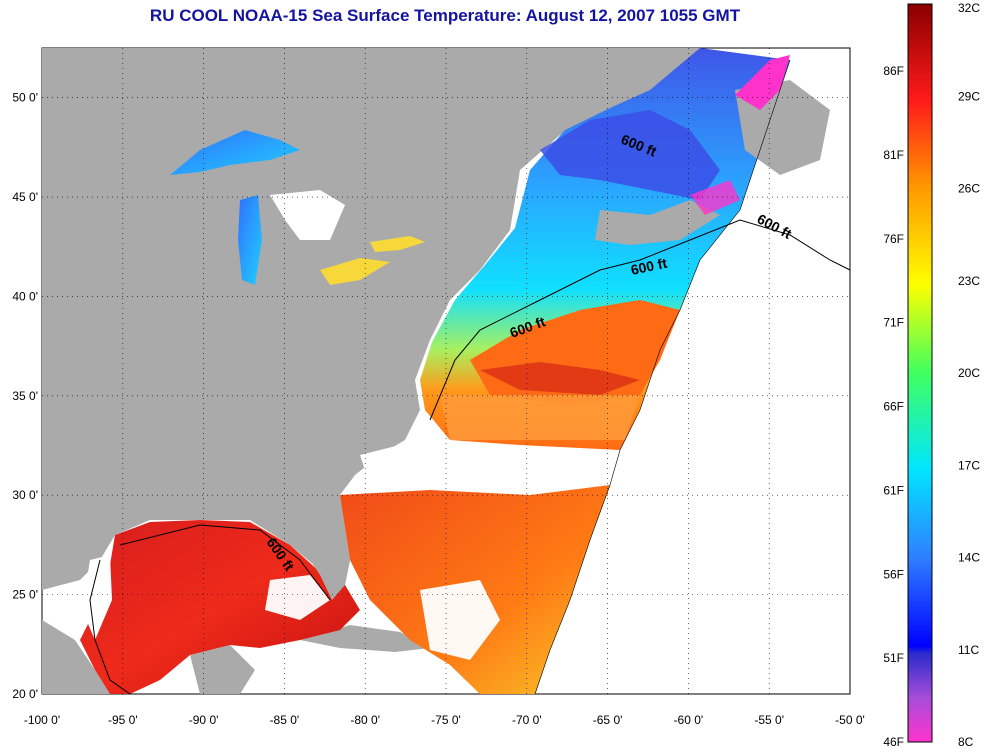 The image size is (984, 754). What do you see at coordinates (560, 378) in the screenshot?
I see `gulf-stream-core` at bounding box center [560, 378].